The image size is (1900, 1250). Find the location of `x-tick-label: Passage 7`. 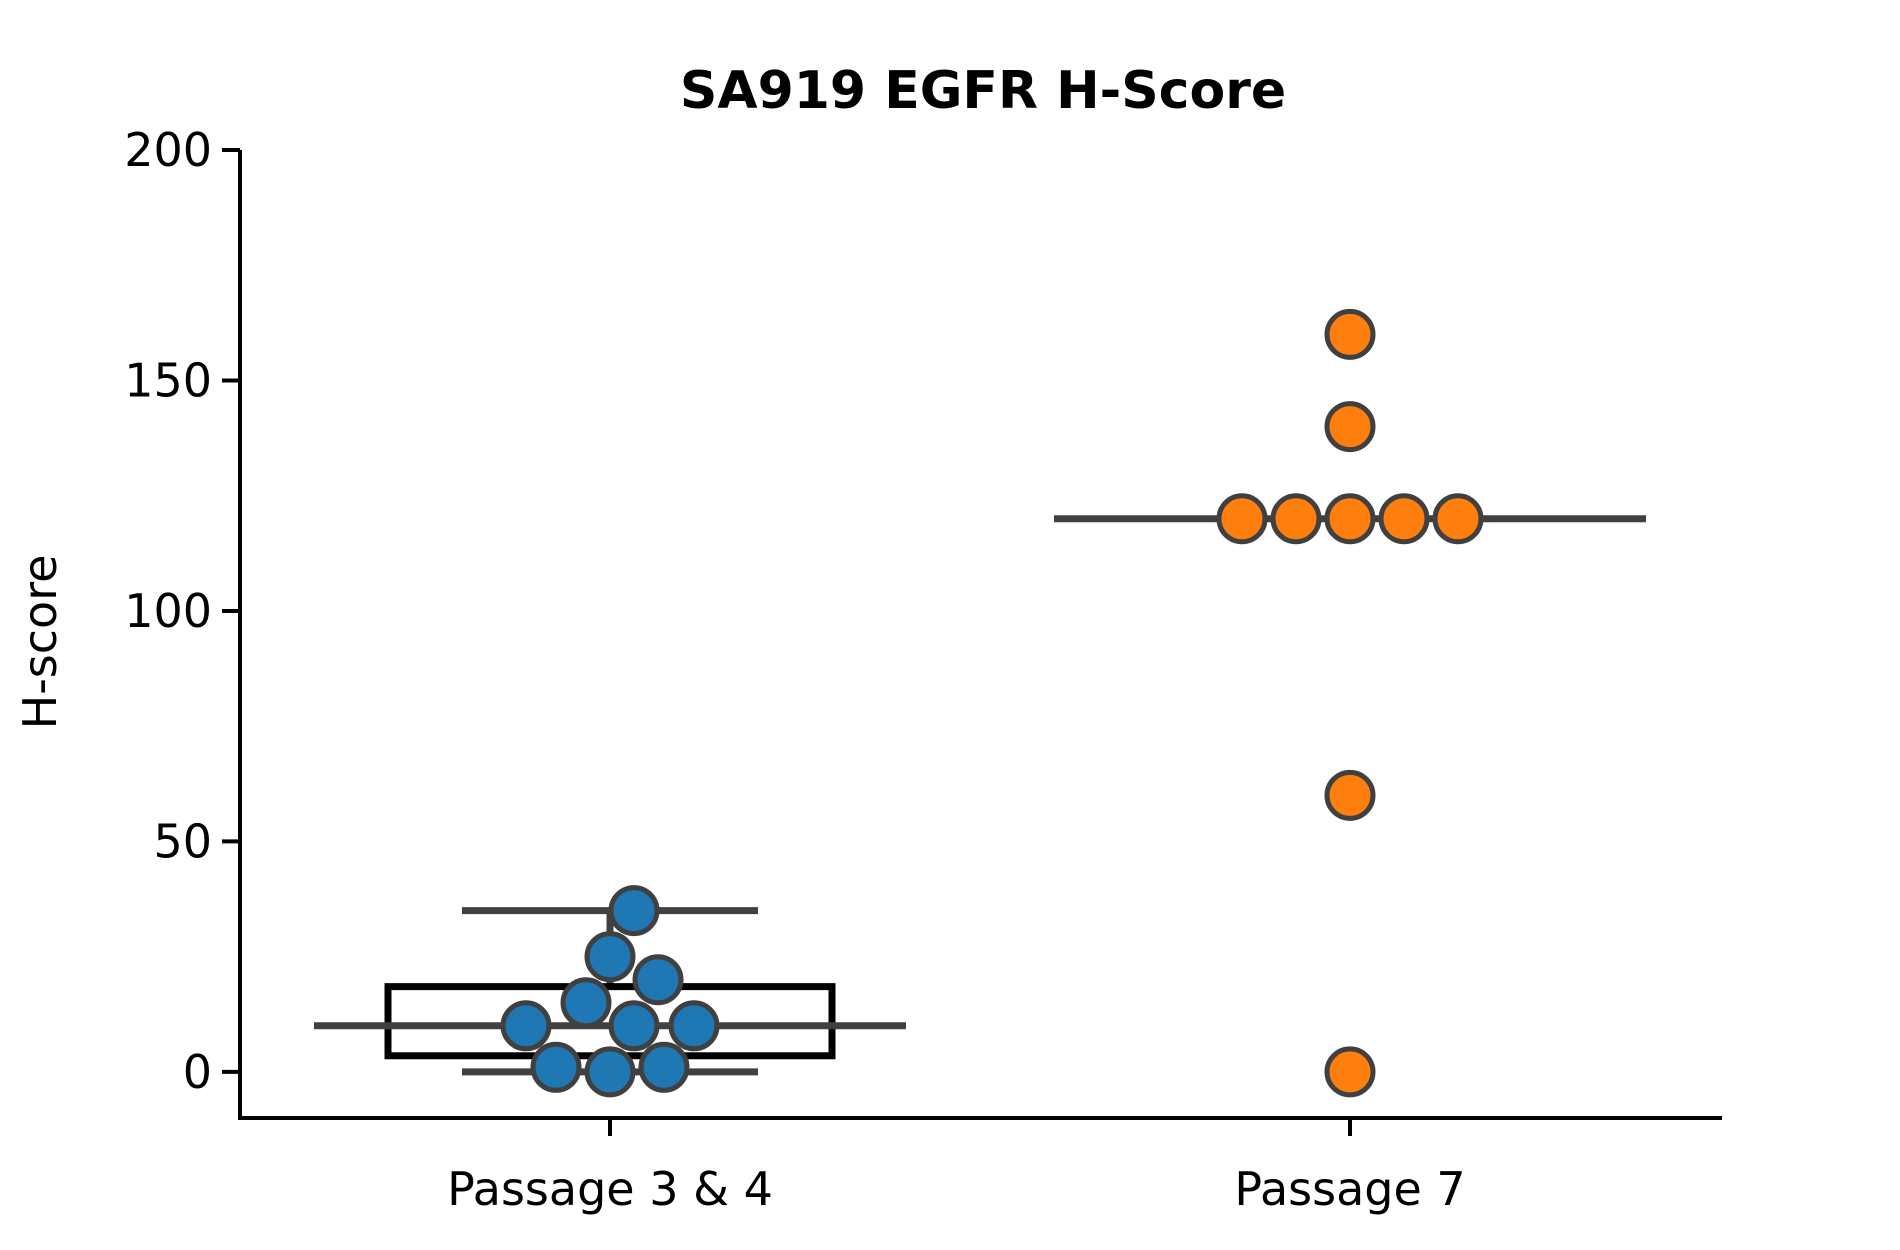

x-tick-label: Passage 7 is located at coordinates (1349, 1189).